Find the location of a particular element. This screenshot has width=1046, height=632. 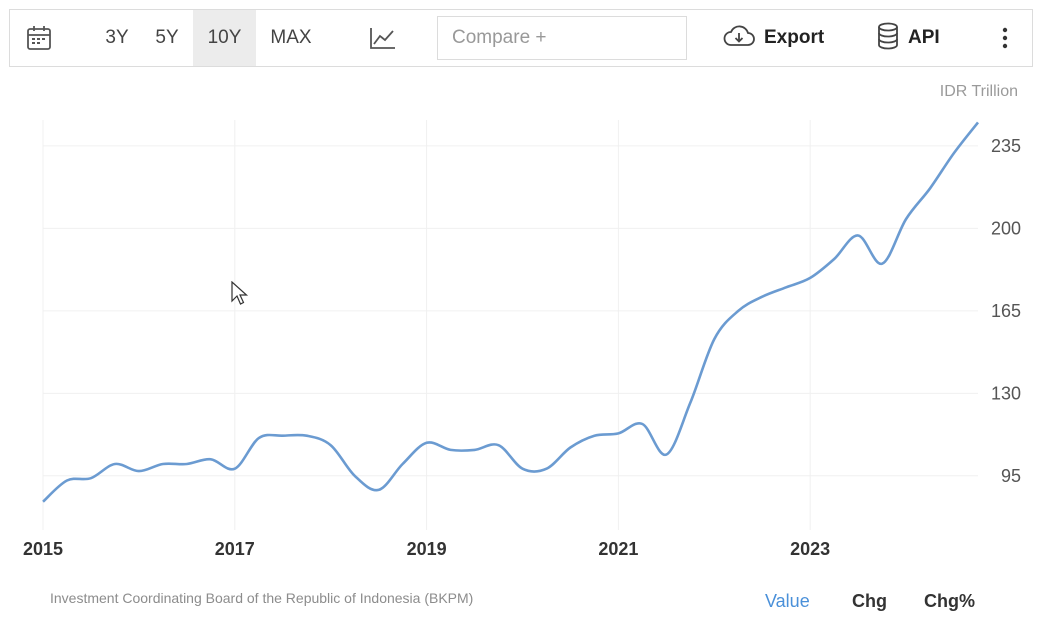

line-chart-icon is located at coordinates (383, 38).